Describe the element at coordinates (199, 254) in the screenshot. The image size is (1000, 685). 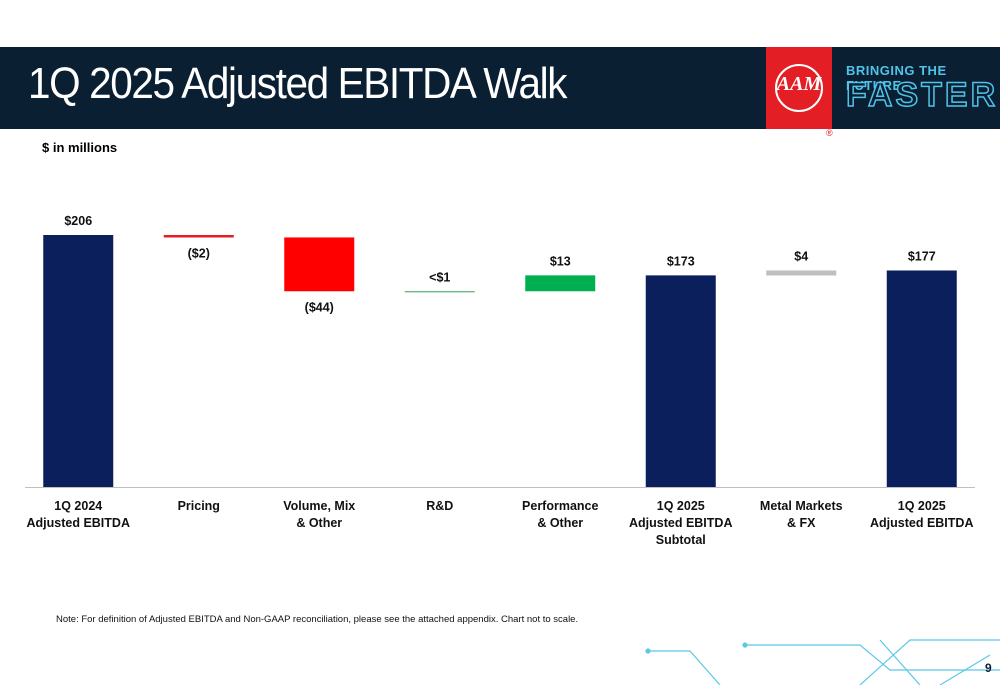
I see `value-label: ($2)` at that location.